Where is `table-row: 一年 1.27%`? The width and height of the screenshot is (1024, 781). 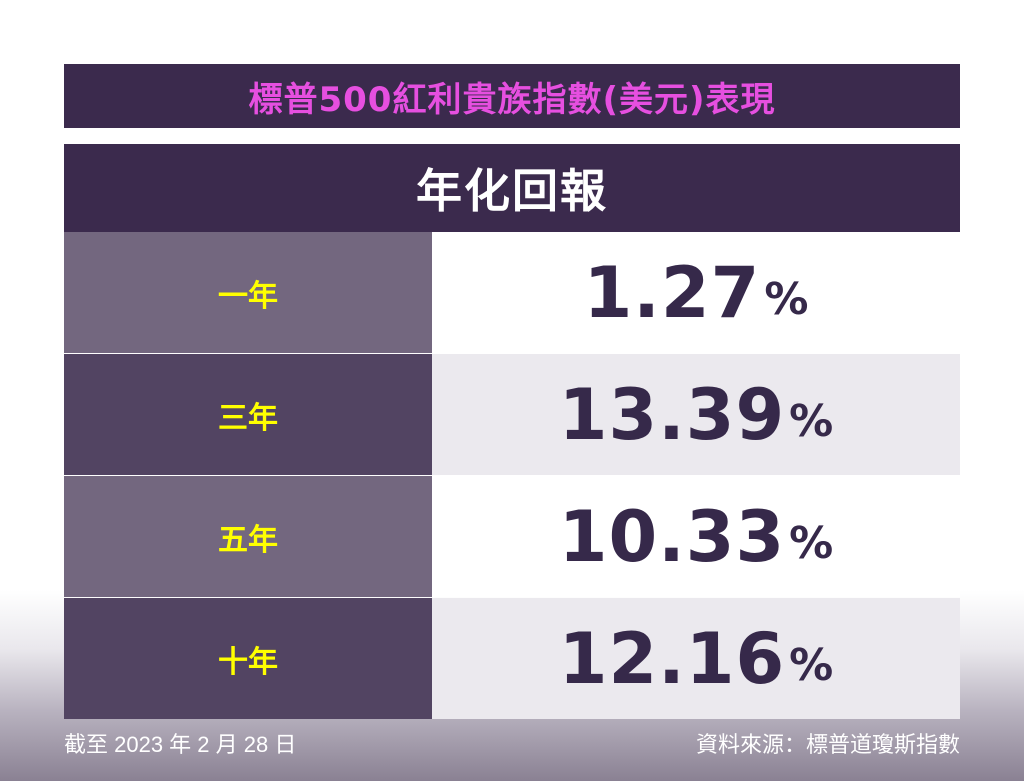
table-row: 一年 1.27% is located at coordinates (512, 292).